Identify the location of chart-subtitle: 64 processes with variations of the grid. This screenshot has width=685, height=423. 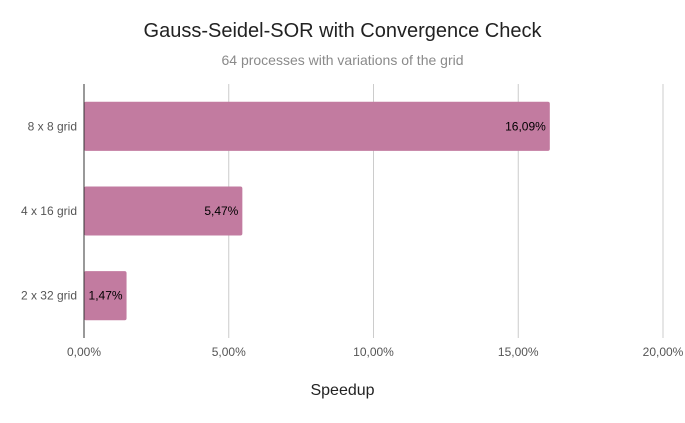
(342, 60).